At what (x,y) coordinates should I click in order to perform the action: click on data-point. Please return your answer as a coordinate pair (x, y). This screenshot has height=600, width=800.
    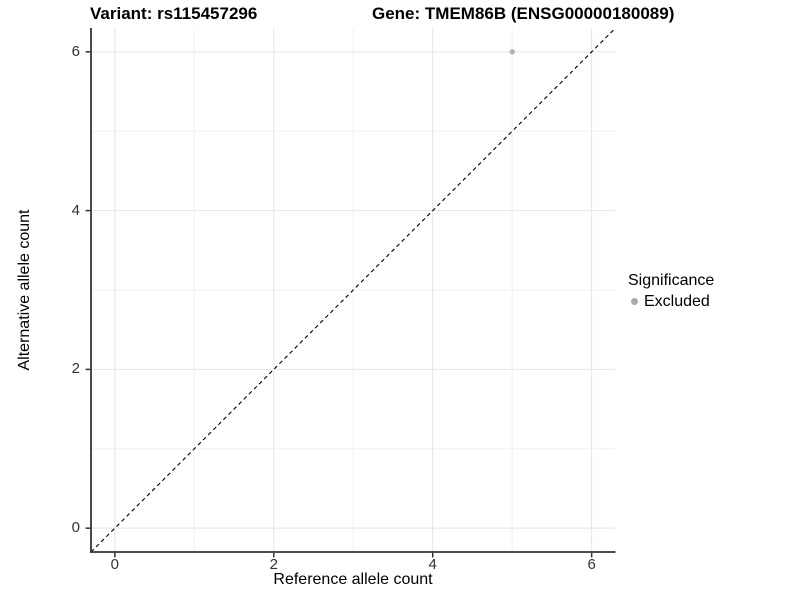
    Looking at the image, I should click on (512, 52).